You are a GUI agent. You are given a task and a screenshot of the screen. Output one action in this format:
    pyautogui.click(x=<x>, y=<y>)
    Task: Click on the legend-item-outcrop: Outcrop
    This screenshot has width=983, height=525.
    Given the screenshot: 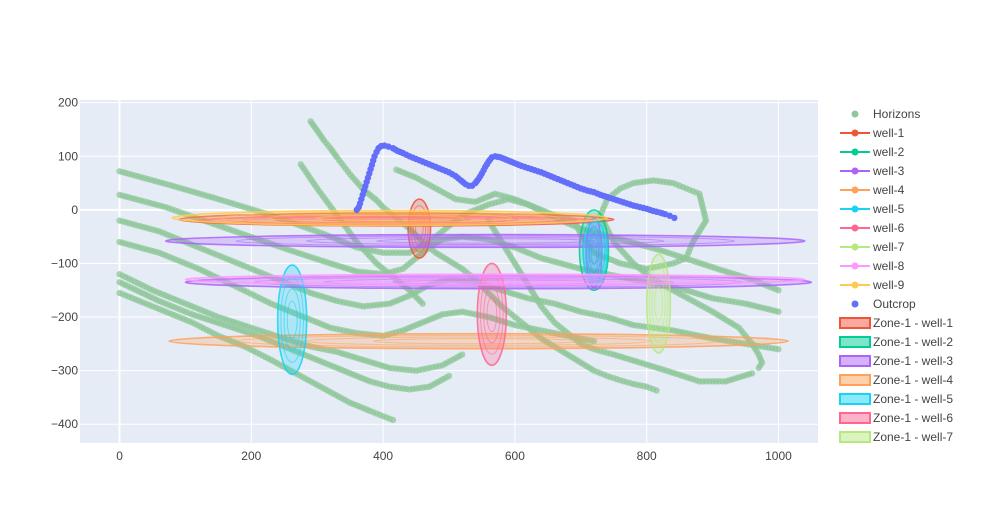 What is the action you would take?
    pyautogui.click(x=884, y=304)
    